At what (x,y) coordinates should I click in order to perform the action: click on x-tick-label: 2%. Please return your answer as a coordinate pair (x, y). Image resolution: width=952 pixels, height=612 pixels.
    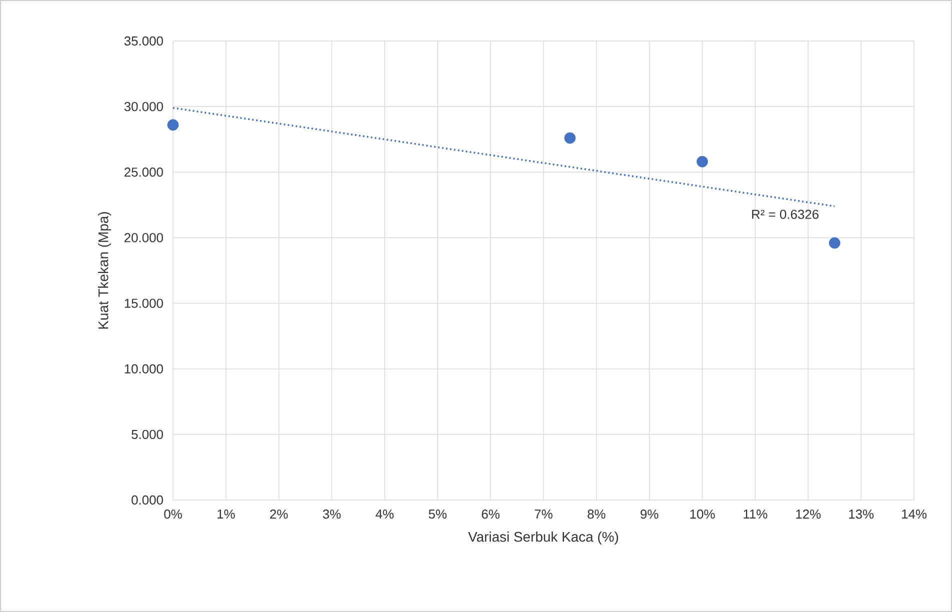
    Looking at the image, I should click on (279, 514).